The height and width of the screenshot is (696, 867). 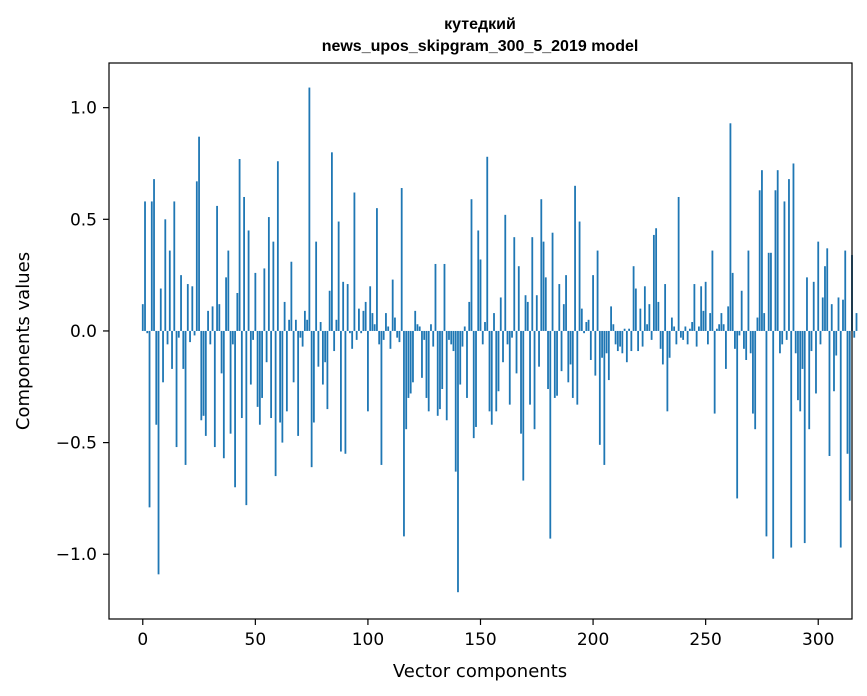 I want to click on x-tick-label: 50, so click(x=256, y=640).